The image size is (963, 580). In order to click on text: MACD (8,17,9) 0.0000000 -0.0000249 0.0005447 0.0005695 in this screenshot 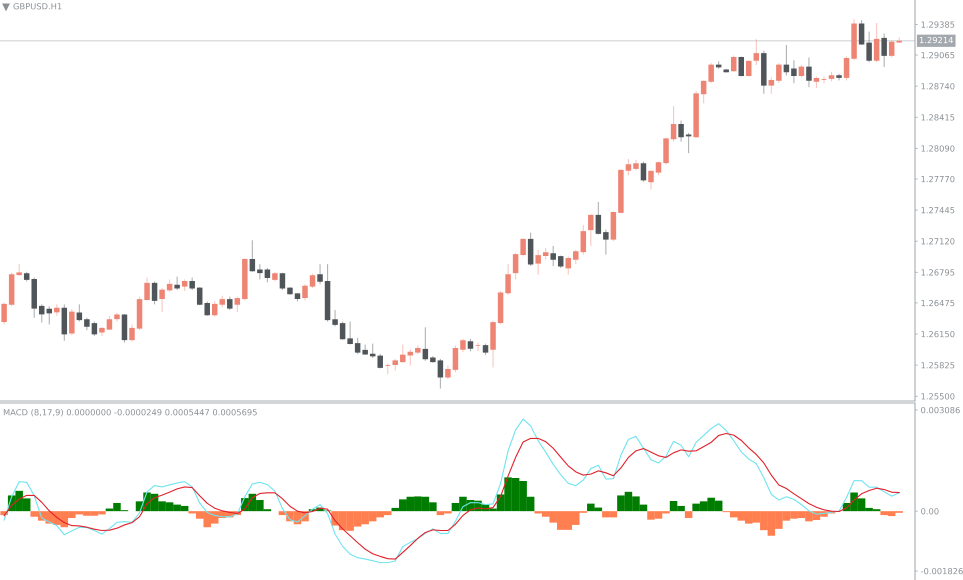, I will do `click(130, 412)`.